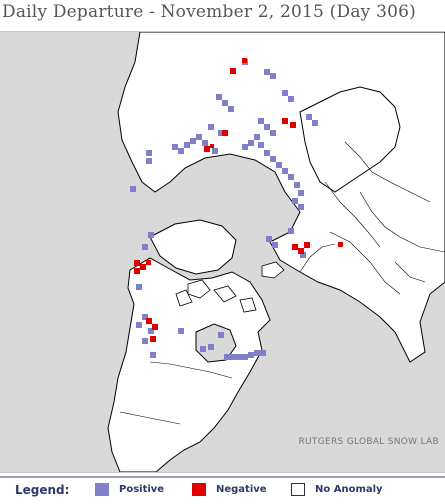 The width and height of the screenshot is (445, 504). I want to click on hudson-bay, so click(216, 343).